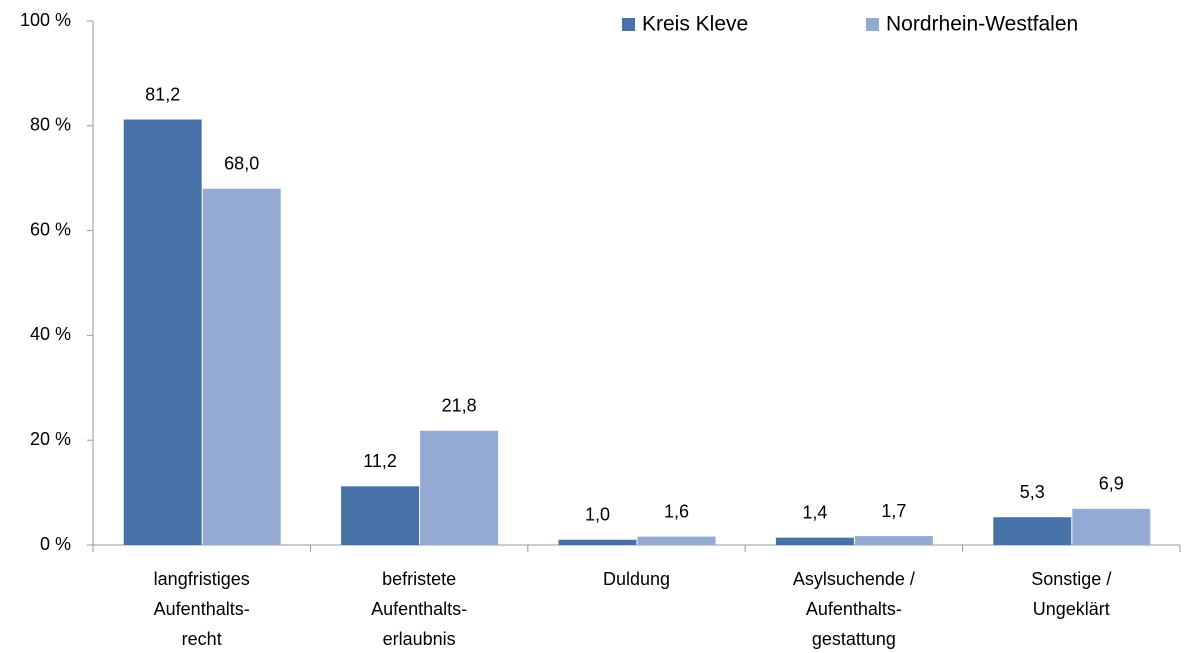 The height and width of the screenshot is (653, 1195). I want to click on x-tick-label: gestattung, so click(854, 639).